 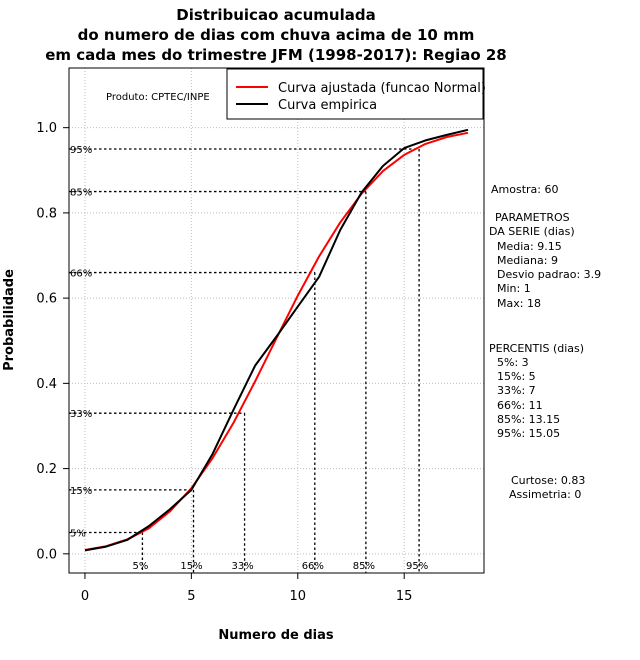 What do you see at coordinates (516, 376) in the screenshot?
I see `percentil-15: 15%: 5` at bounding box center [516, 376].